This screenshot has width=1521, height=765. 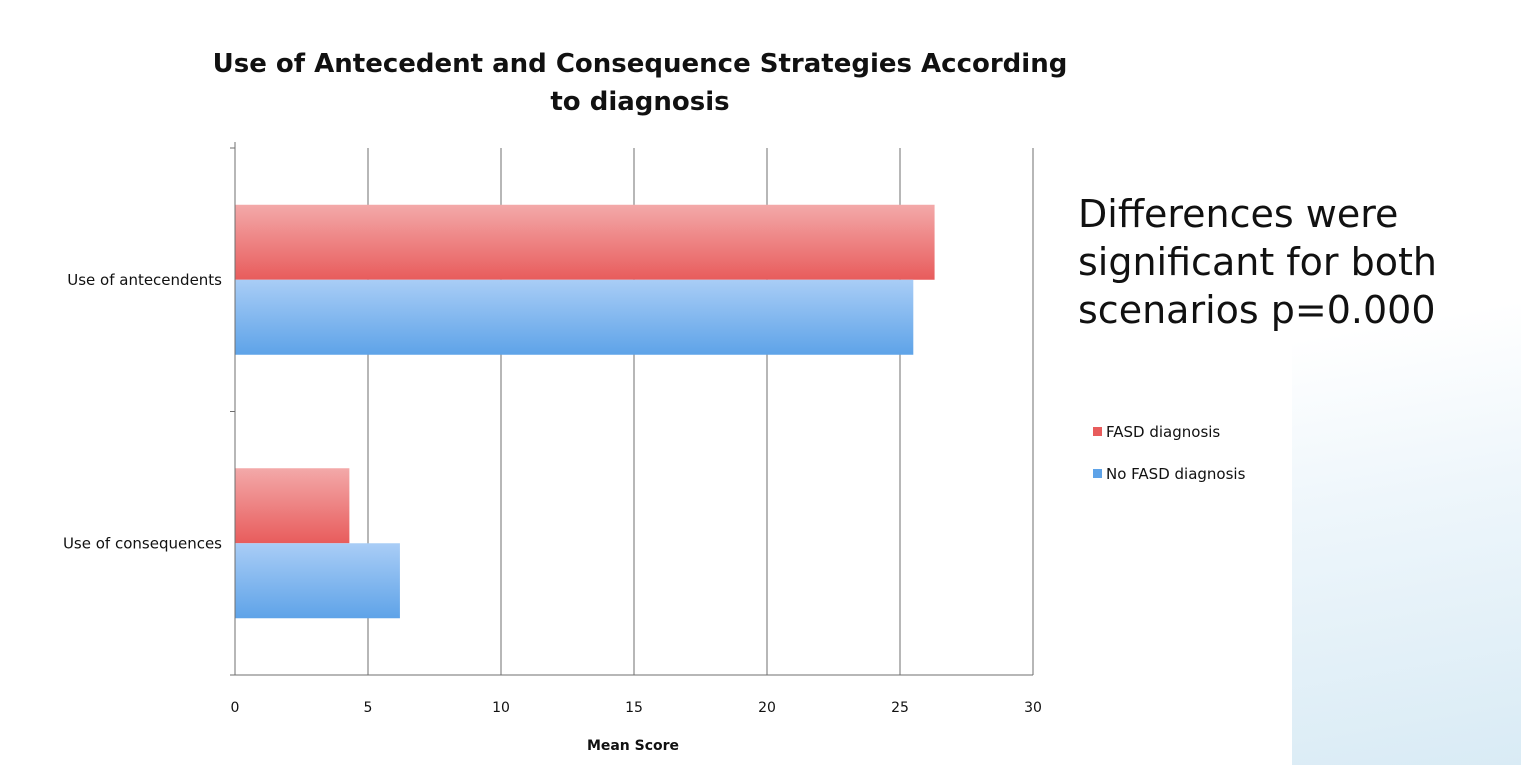 What do you see at coordinates (1169, 453) in the screenshot?
I see `legend: FASD diagnosis No FASD diagnosis` at bounding box center [1169, 453].